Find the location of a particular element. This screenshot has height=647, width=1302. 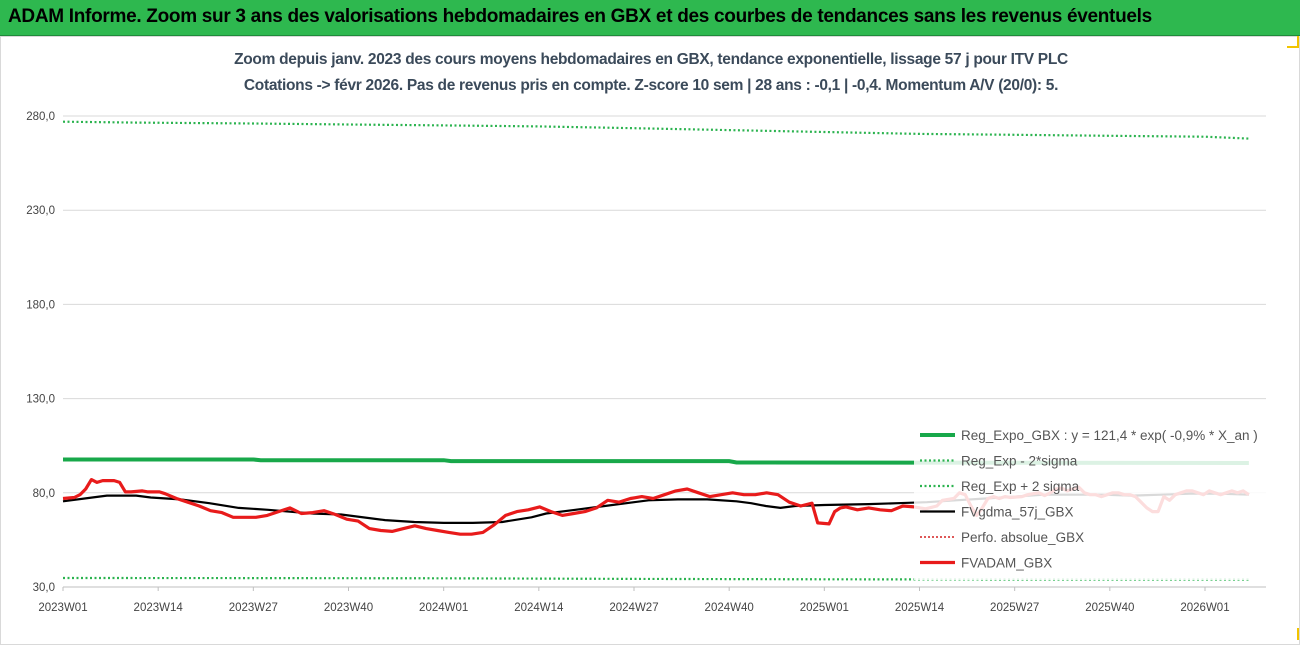

y-tick-label: 30,0 is located at coordinates (44, 588).